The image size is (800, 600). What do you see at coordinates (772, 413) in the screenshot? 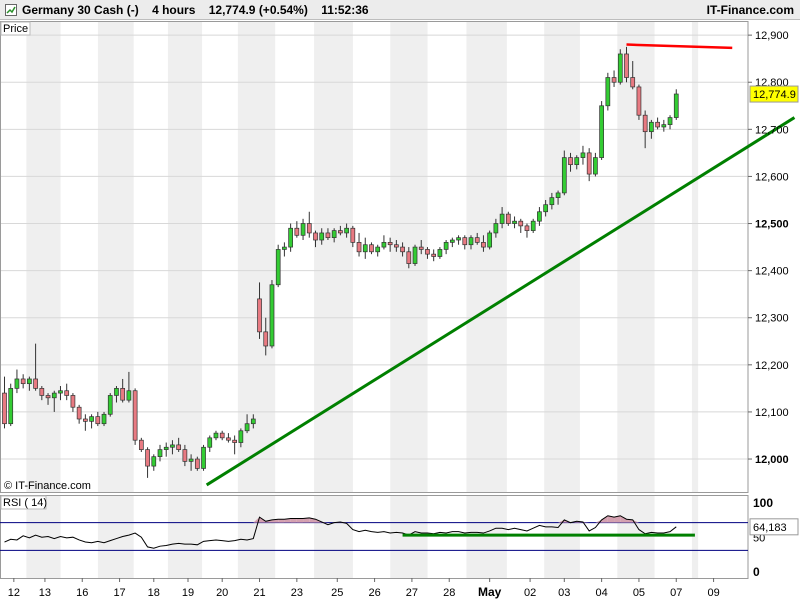
I see `price-axis-tick-label: 12,100` at bounding box center [772, 413].